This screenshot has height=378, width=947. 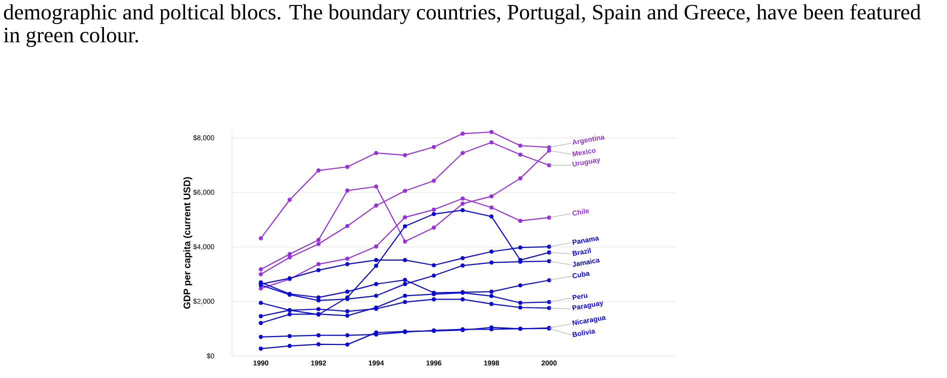 I want to click on text: in green colour., so click(x=71, y=37).